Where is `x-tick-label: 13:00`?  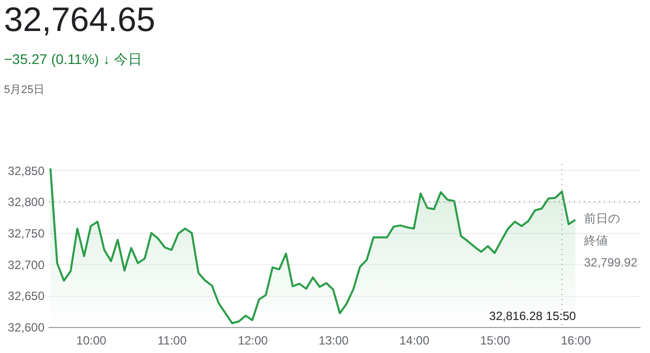
x-tick-label: 13:00 is located at coordinates (333, 341).